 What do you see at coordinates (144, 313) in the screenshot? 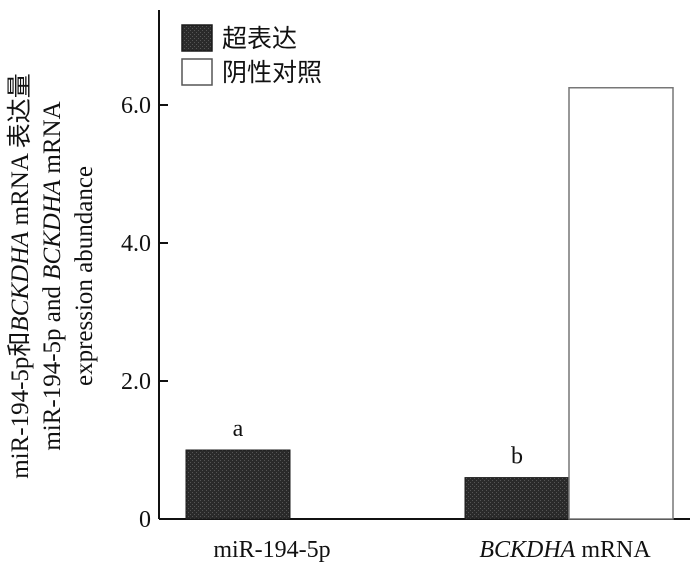
I see `y-ticks: 0 2.0 4.0 6.0` at bounding box center [144, 313].